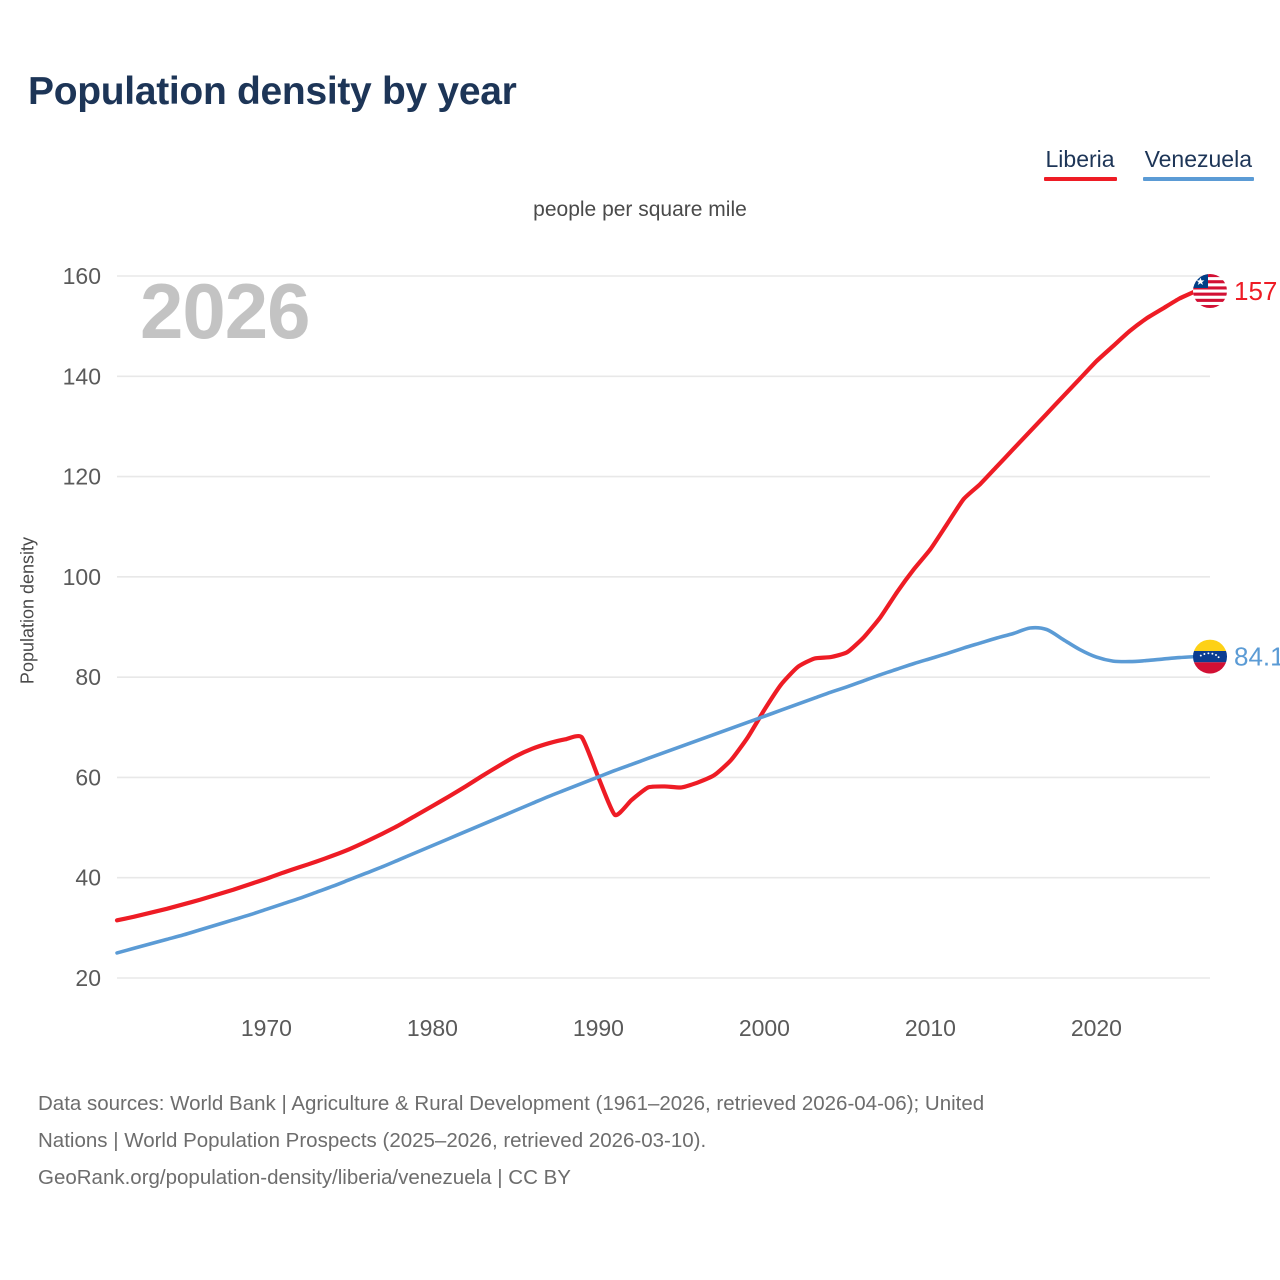  I want to click on y-tick-label: 140, so click(82, 376).